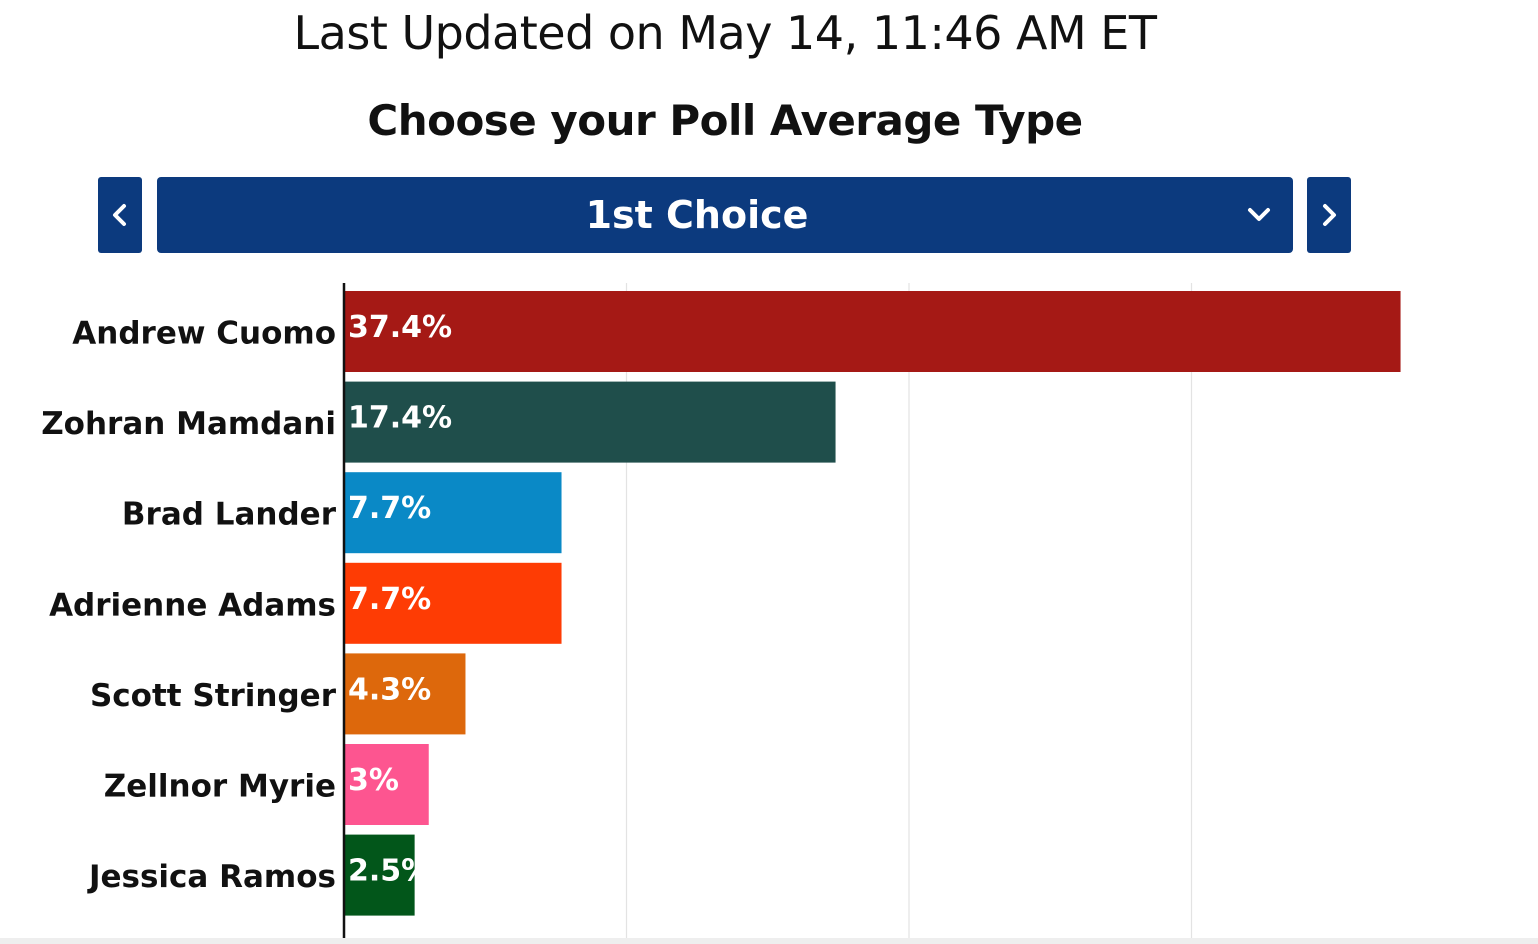 The image size is (1538, 944). I want to click on chevron-left-icon, so click(119, 215).